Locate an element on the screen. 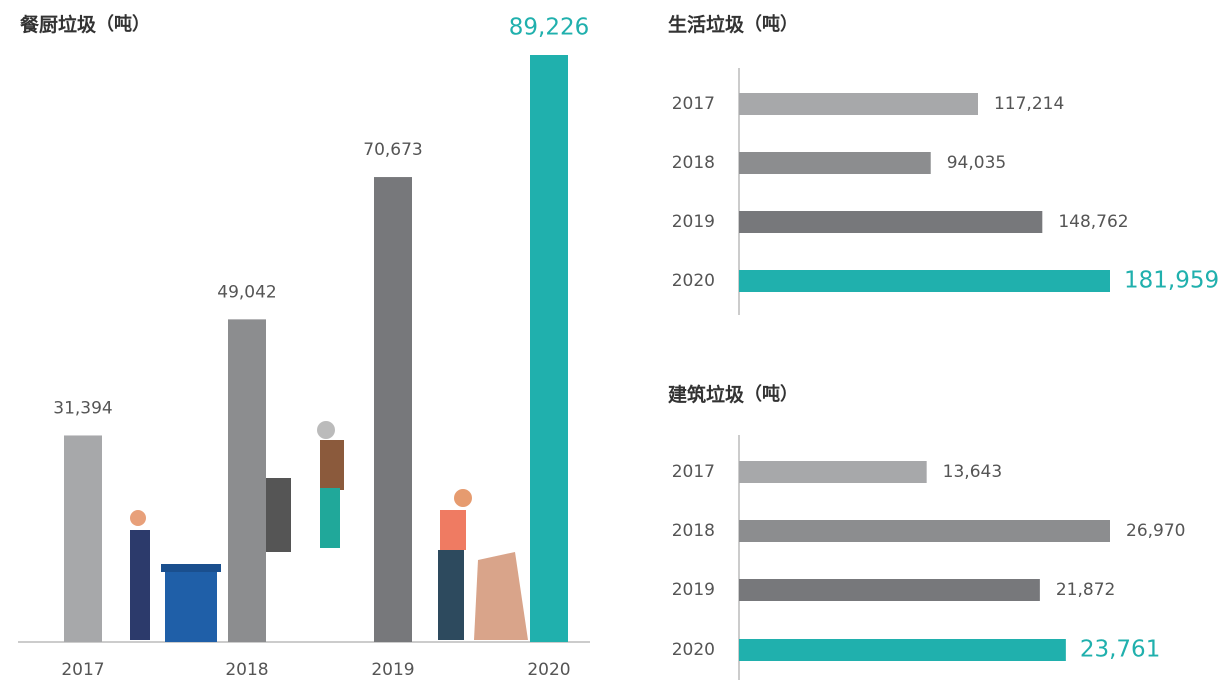  chart-title: 餐厨垃圾（吨） is located at coordinates (85, 24).